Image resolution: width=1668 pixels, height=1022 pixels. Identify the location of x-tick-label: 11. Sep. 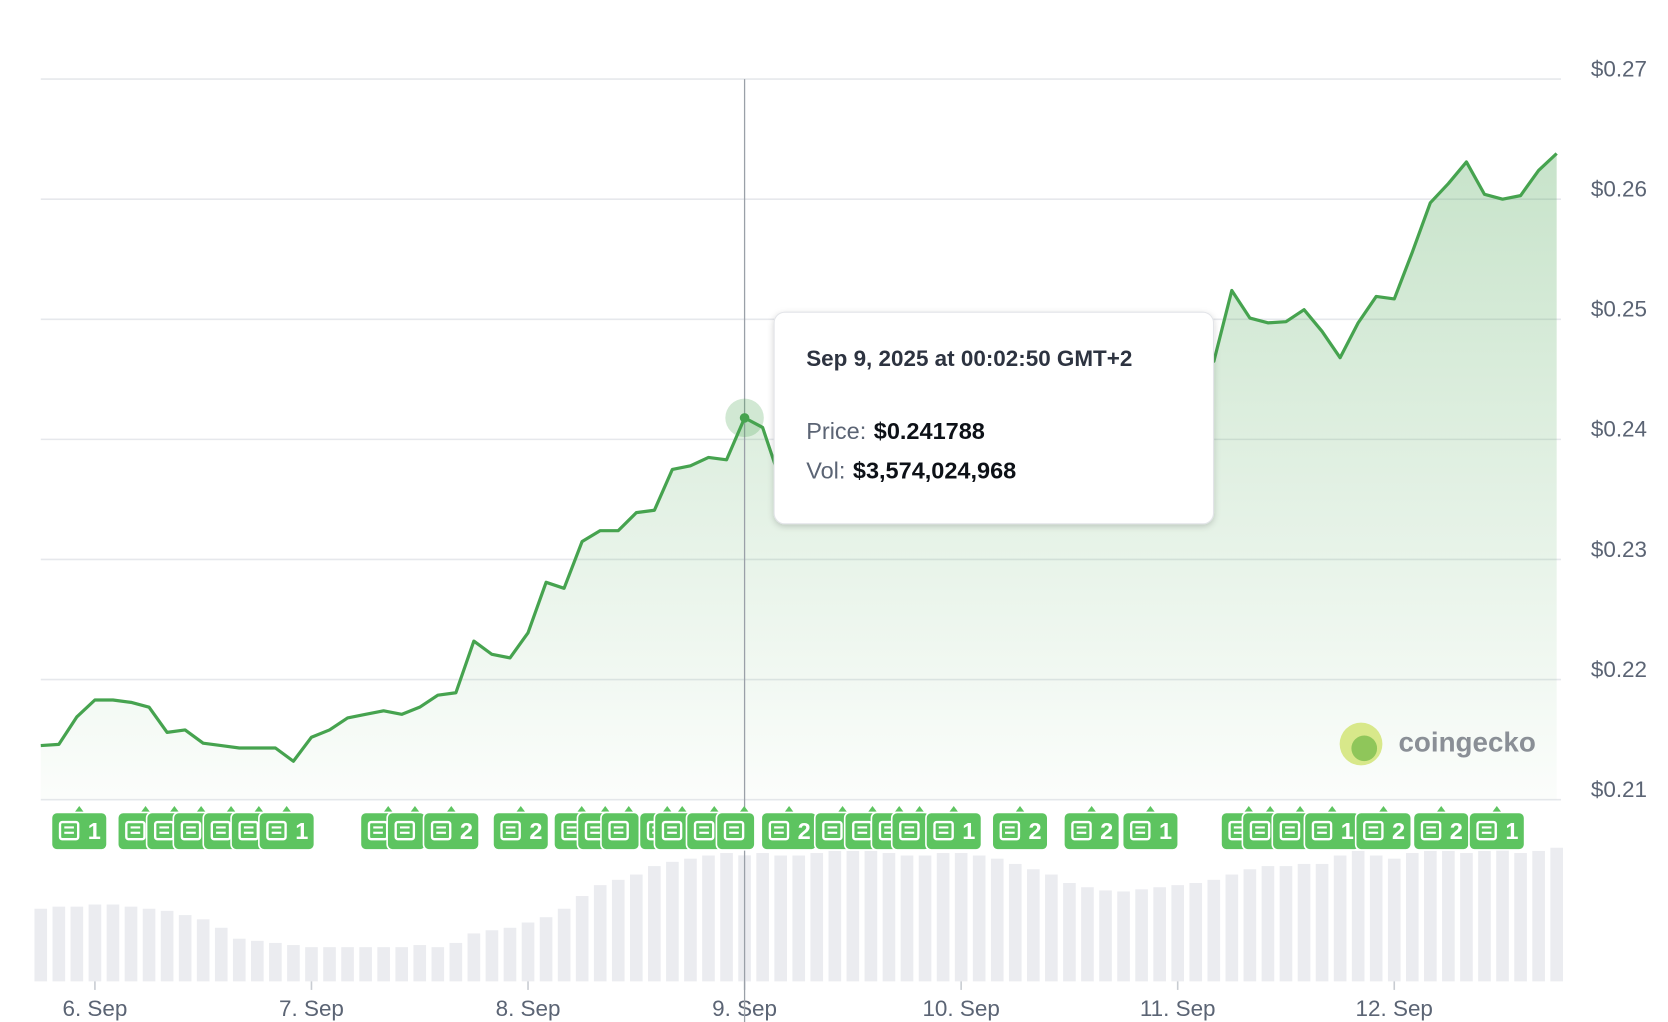
(1178, 1008).